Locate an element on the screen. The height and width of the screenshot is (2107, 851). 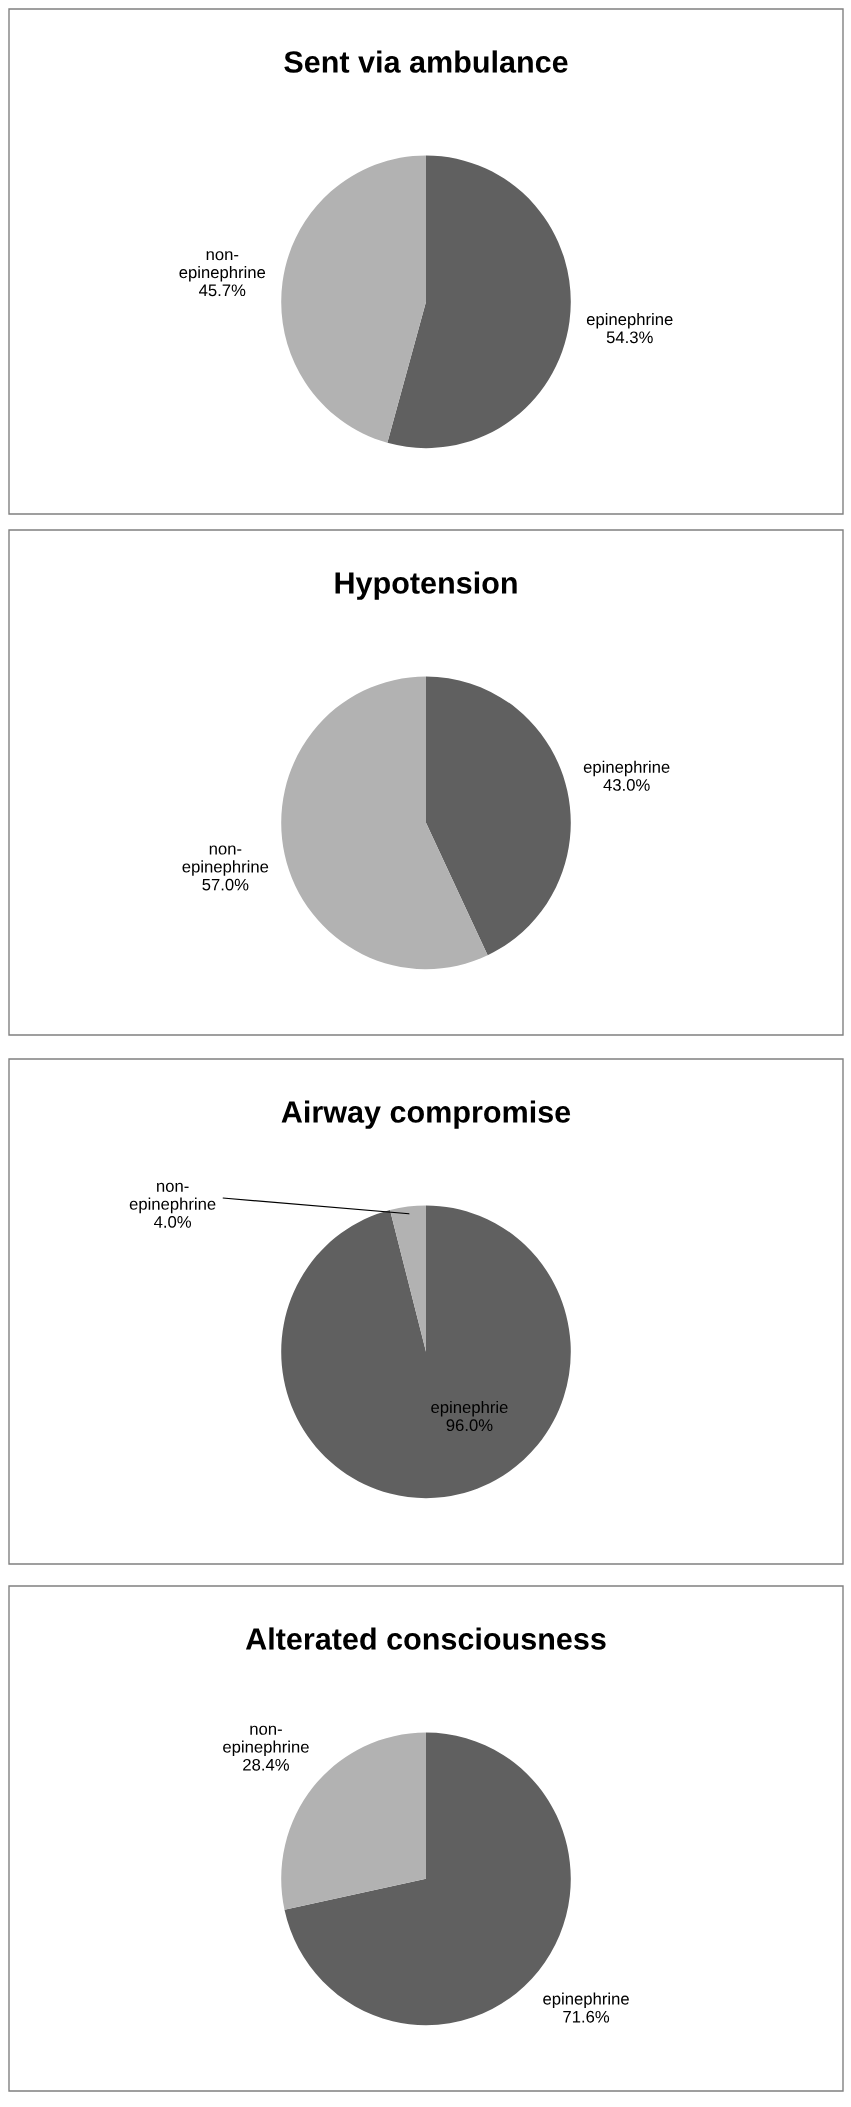
data-label: 43.0% is located at coordinates (626, 785).